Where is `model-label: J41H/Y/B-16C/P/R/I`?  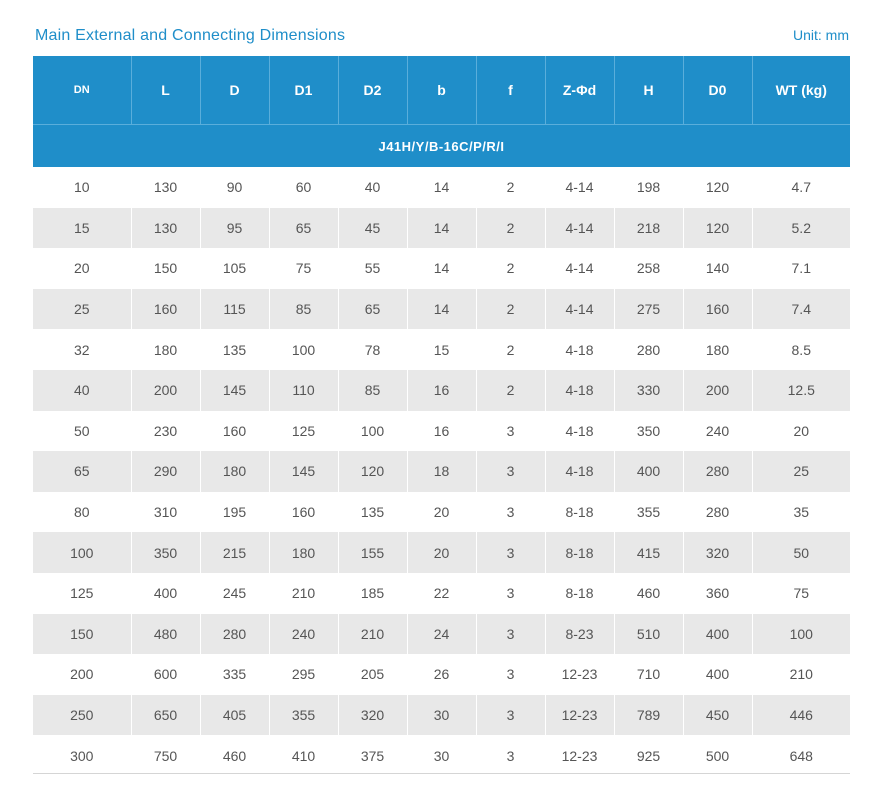
model-label: J41H/Y/B-16C/P/R/I is located at coordinates (441, 145).